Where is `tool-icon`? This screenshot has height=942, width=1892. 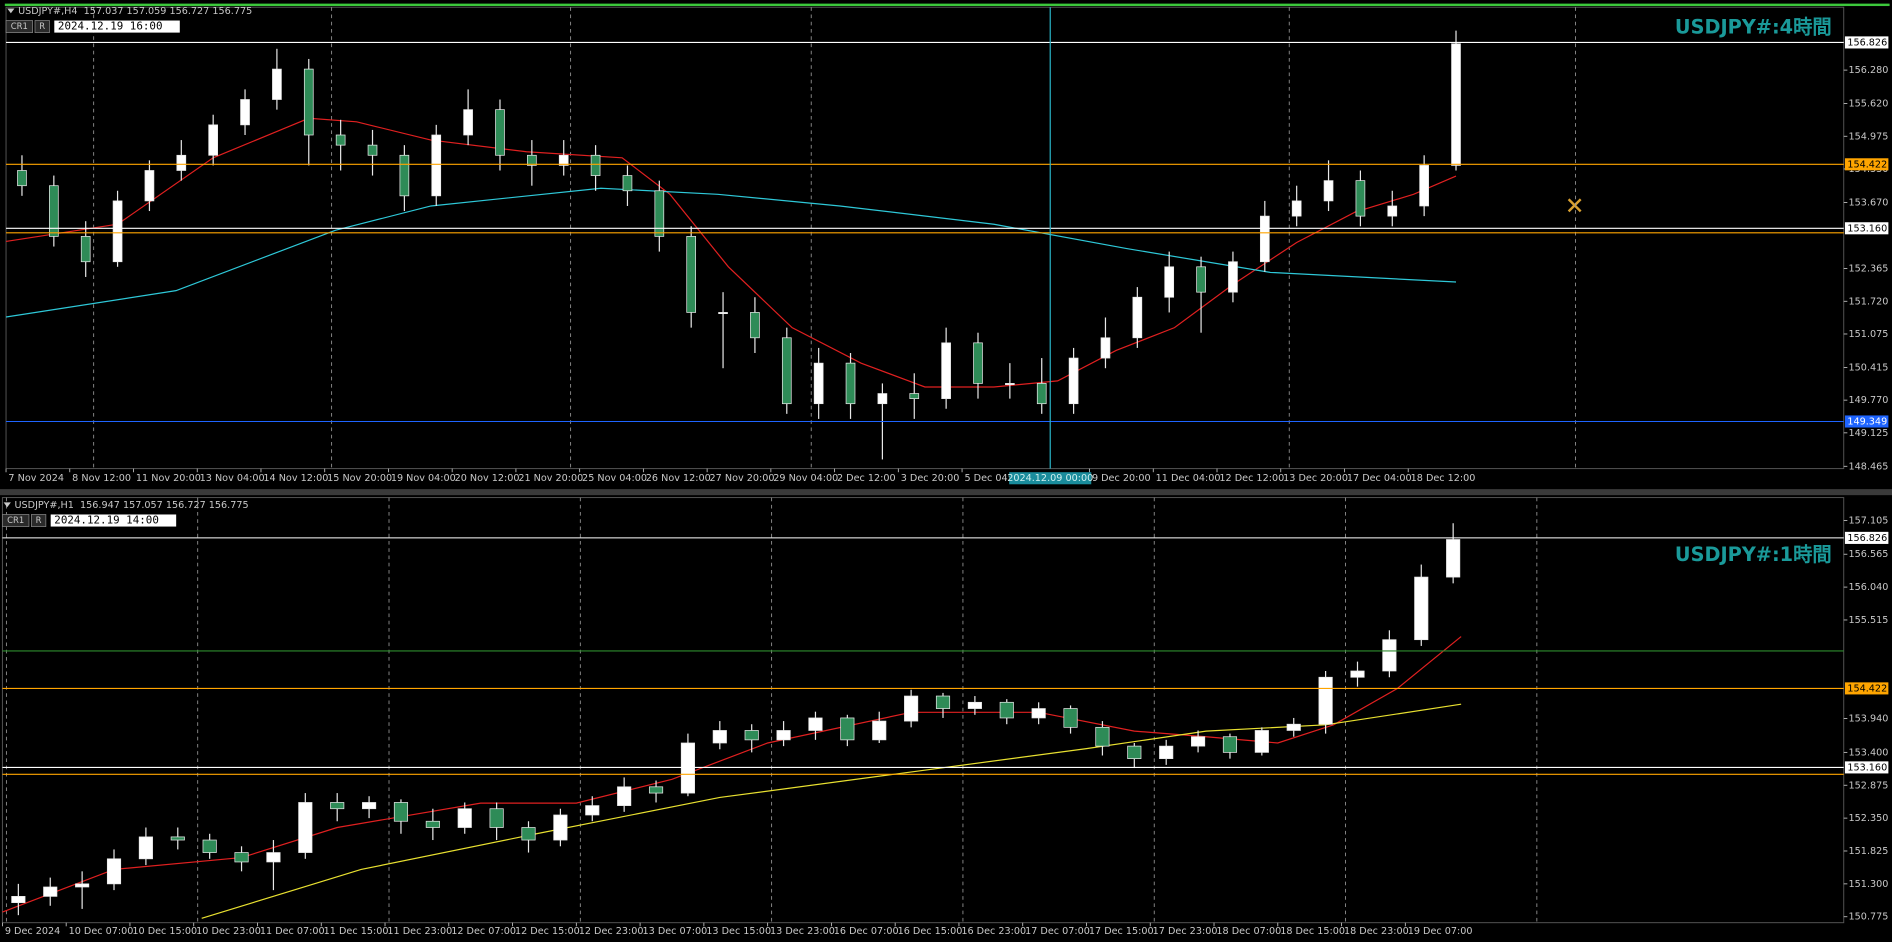 tool-icon is located at coordinates (1574, 205).